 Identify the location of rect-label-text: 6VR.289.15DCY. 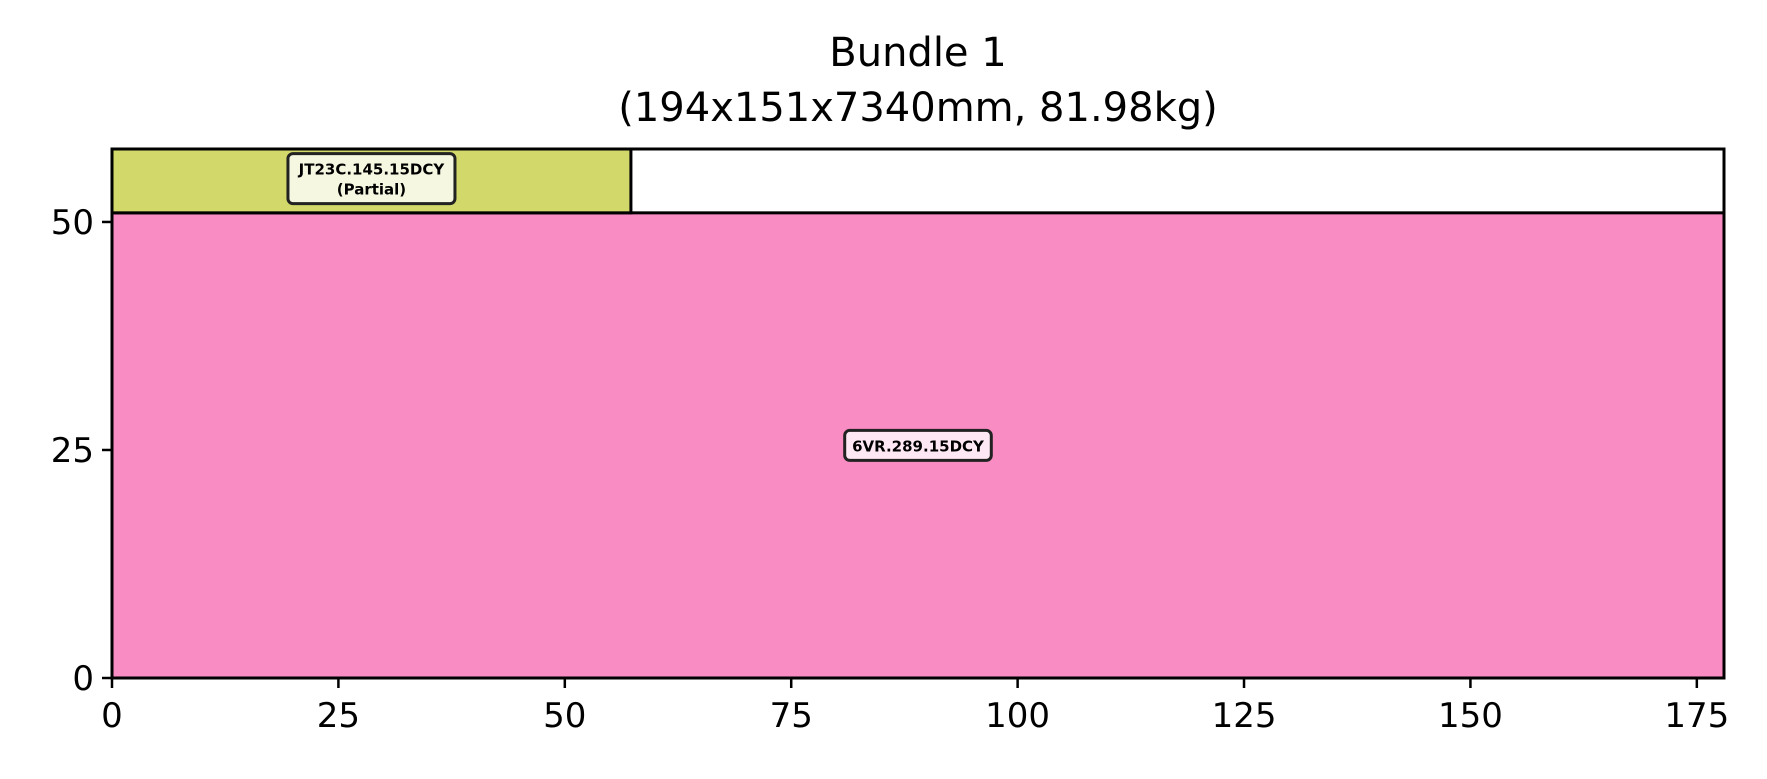
(918, 446).